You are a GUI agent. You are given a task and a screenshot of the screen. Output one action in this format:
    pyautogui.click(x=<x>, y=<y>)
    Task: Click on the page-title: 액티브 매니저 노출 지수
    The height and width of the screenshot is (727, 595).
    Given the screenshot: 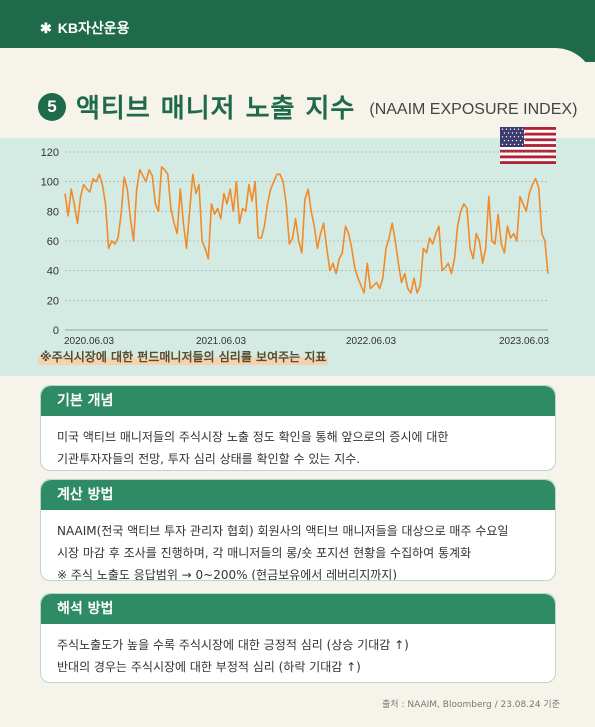 What is the action you would take?
    pyautogui.click(x=216, y=109)
    